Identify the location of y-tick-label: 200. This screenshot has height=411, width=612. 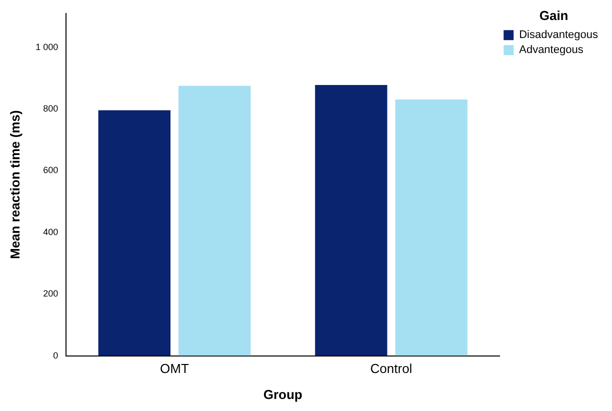
(50, 293).